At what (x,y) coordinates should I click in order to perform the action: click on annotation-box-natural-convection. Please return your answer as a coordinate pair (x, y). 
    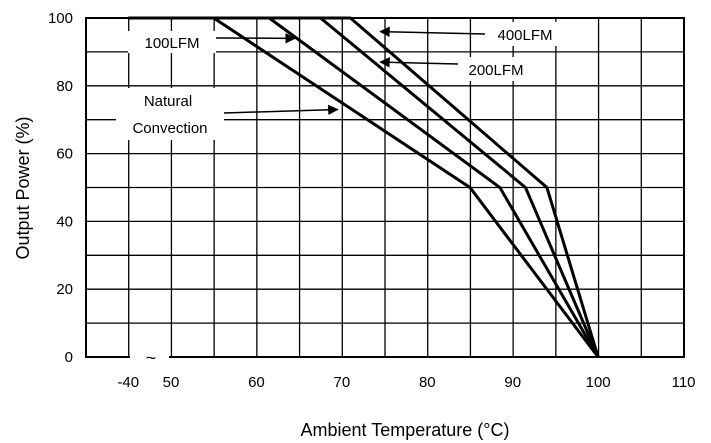
    Looking at the image, I should click on (170, 114).